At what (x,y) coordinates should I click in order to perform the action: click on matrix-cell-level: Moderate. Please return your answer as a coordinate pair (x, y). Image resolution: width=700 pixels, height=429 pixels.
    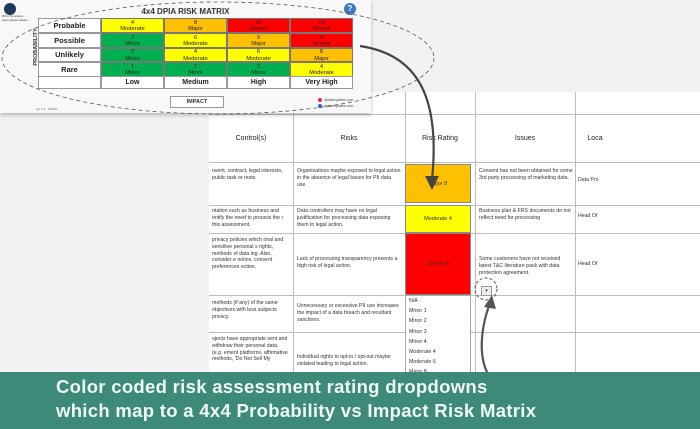
    Looking at the image, I should click on (132, 29).